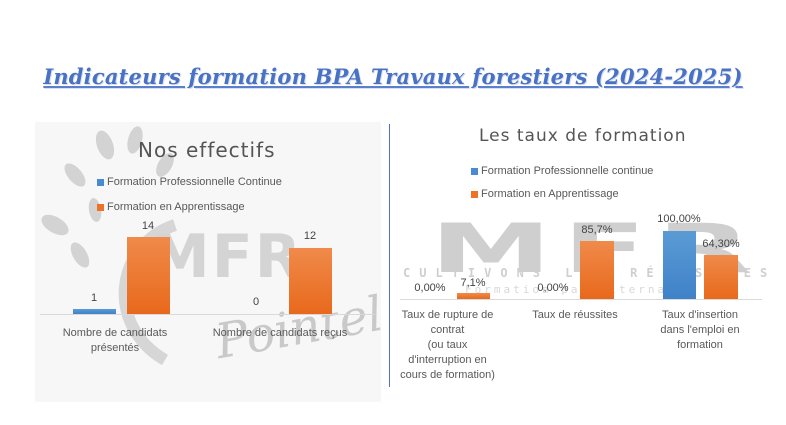  What do you see at coordinates (473, 296) in the screenshot?
I see `bar-apprentissage-rupture` at bounding box center [473, 296].